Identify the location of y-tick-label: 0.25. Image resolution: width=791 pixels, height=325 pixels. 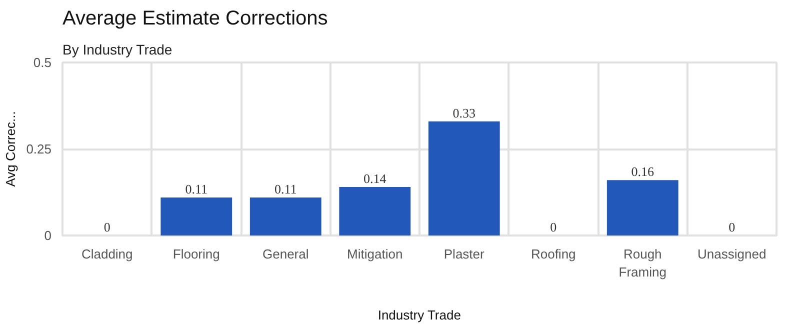
(39, 149).